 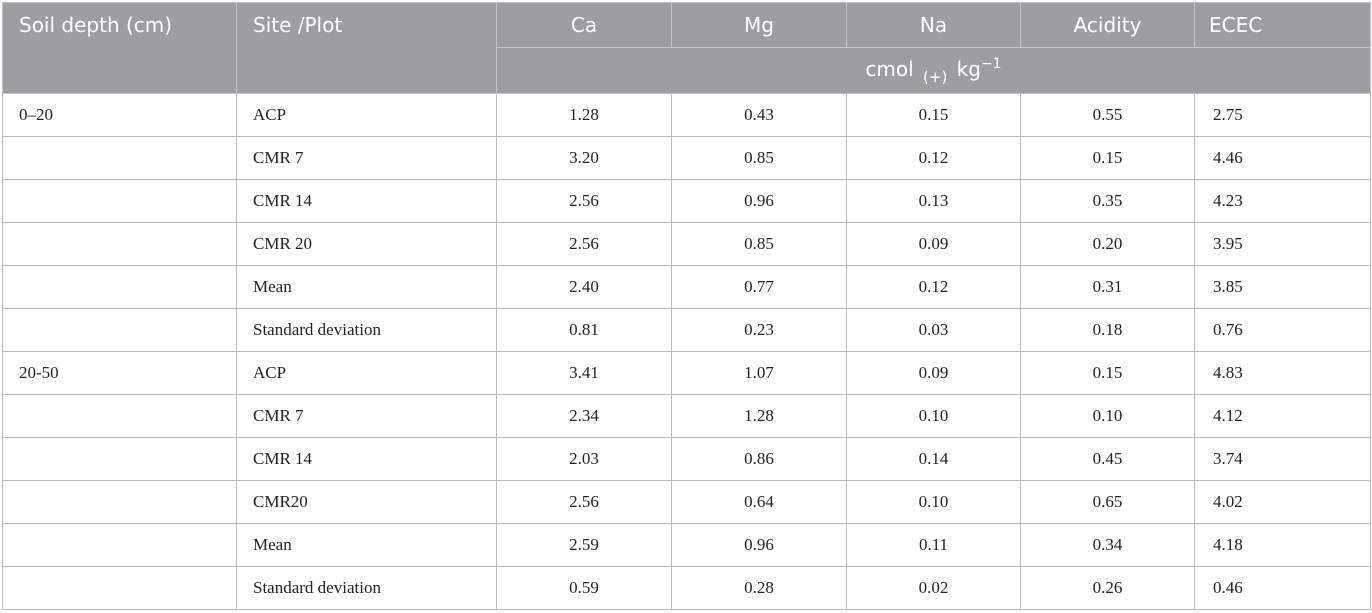 What do you see at coordinates (1107, 201) in the screenshot?
I see `cell-acidity: 0.35` at bounding box center [1107, 201].